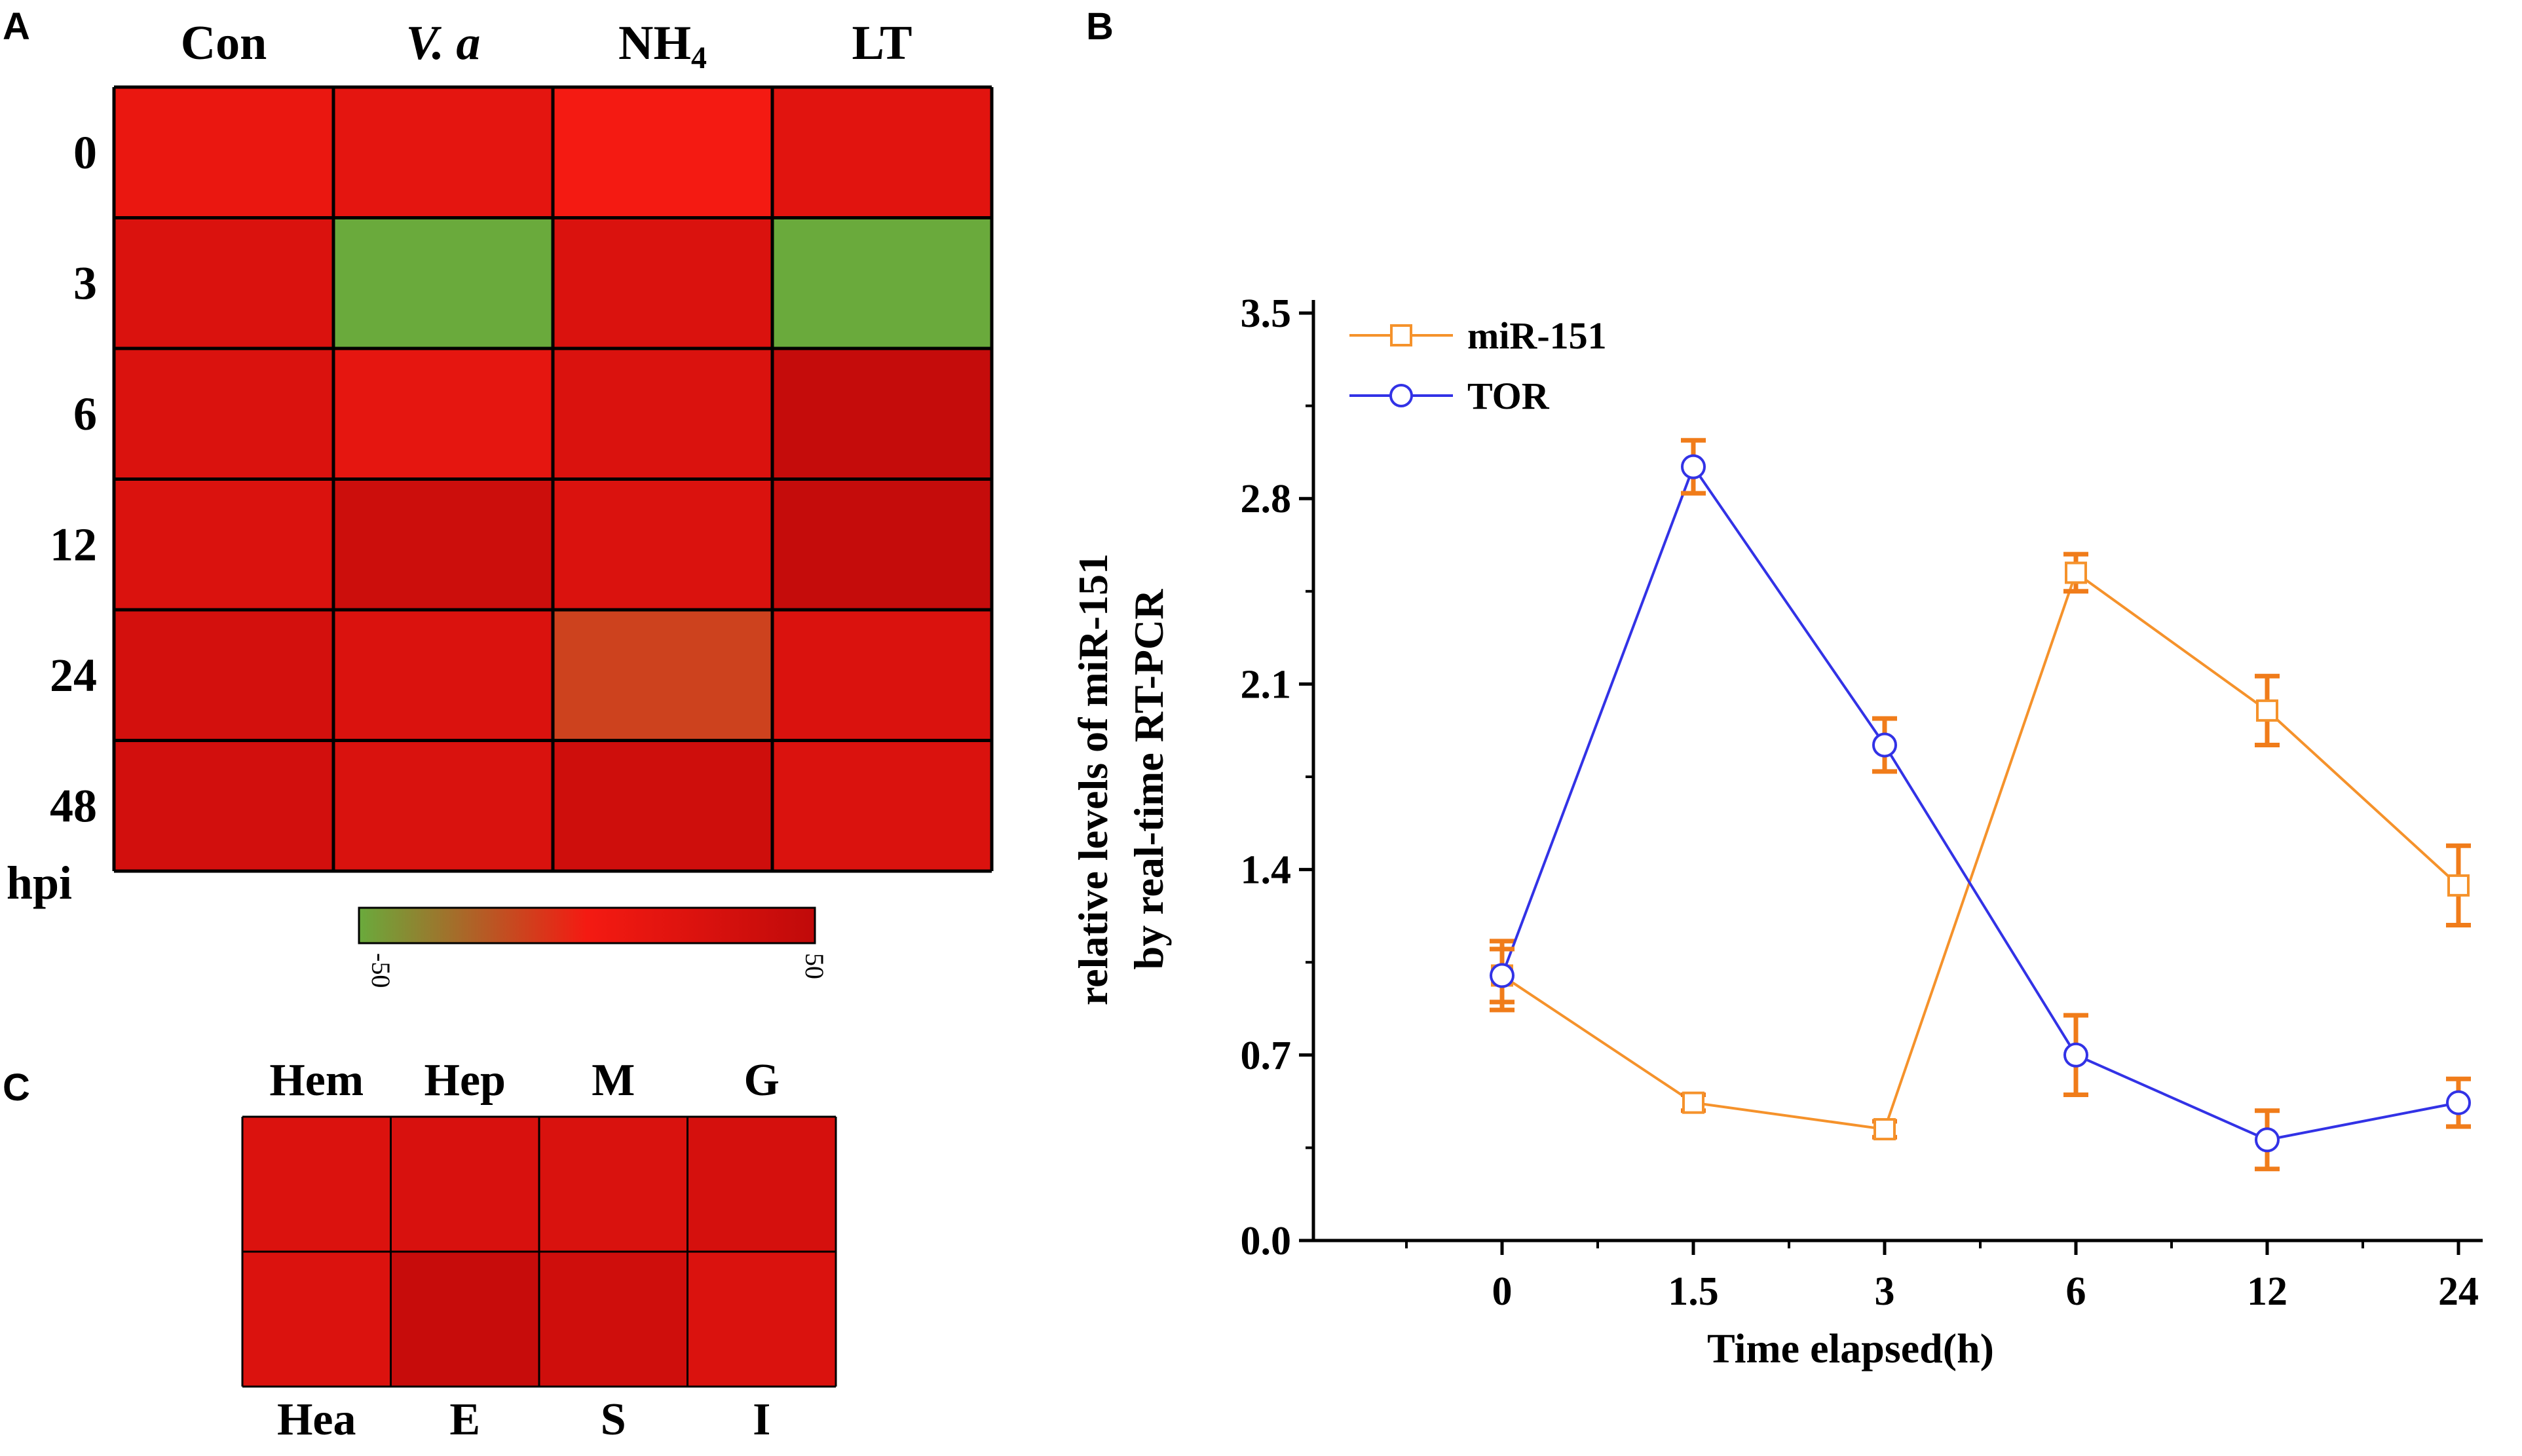 Image resolution: width=2522 pixels, height=1456 pixels. I want to click on x-tick-label: 3, so click(1885, 1291).